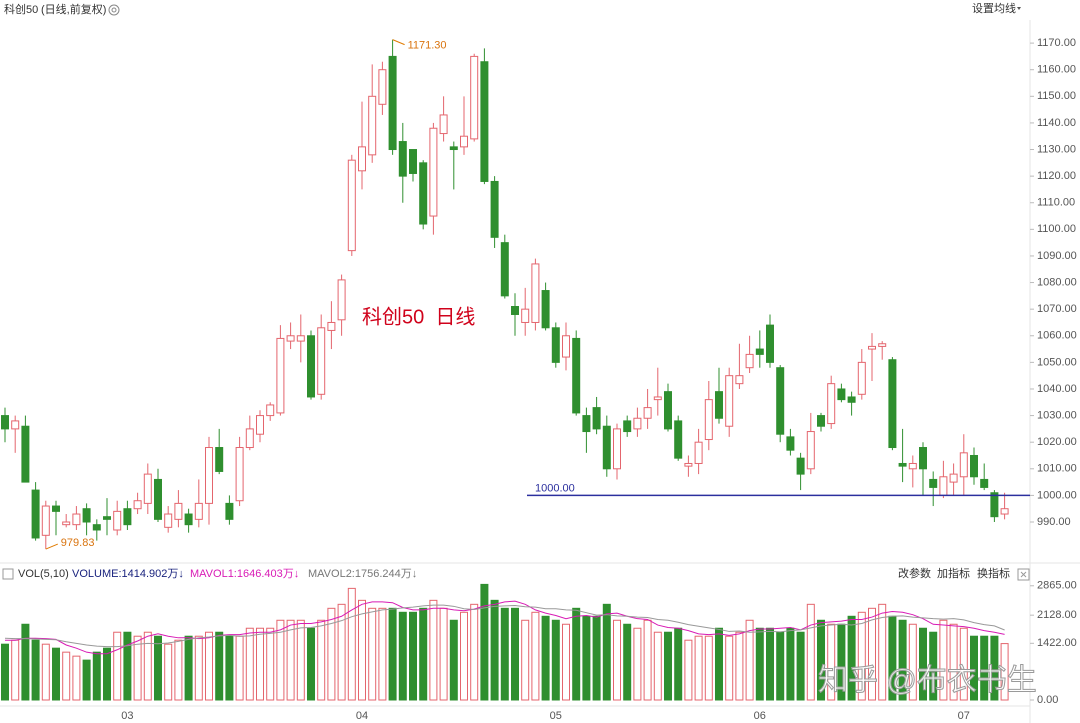 Image resolution: width=1080 pixels, height=723 pixels. What do you see at coordinates (1057, 495) in the screenshot?
I see `y-tick-label: 1000.00` at bounding box center [1057, 495].